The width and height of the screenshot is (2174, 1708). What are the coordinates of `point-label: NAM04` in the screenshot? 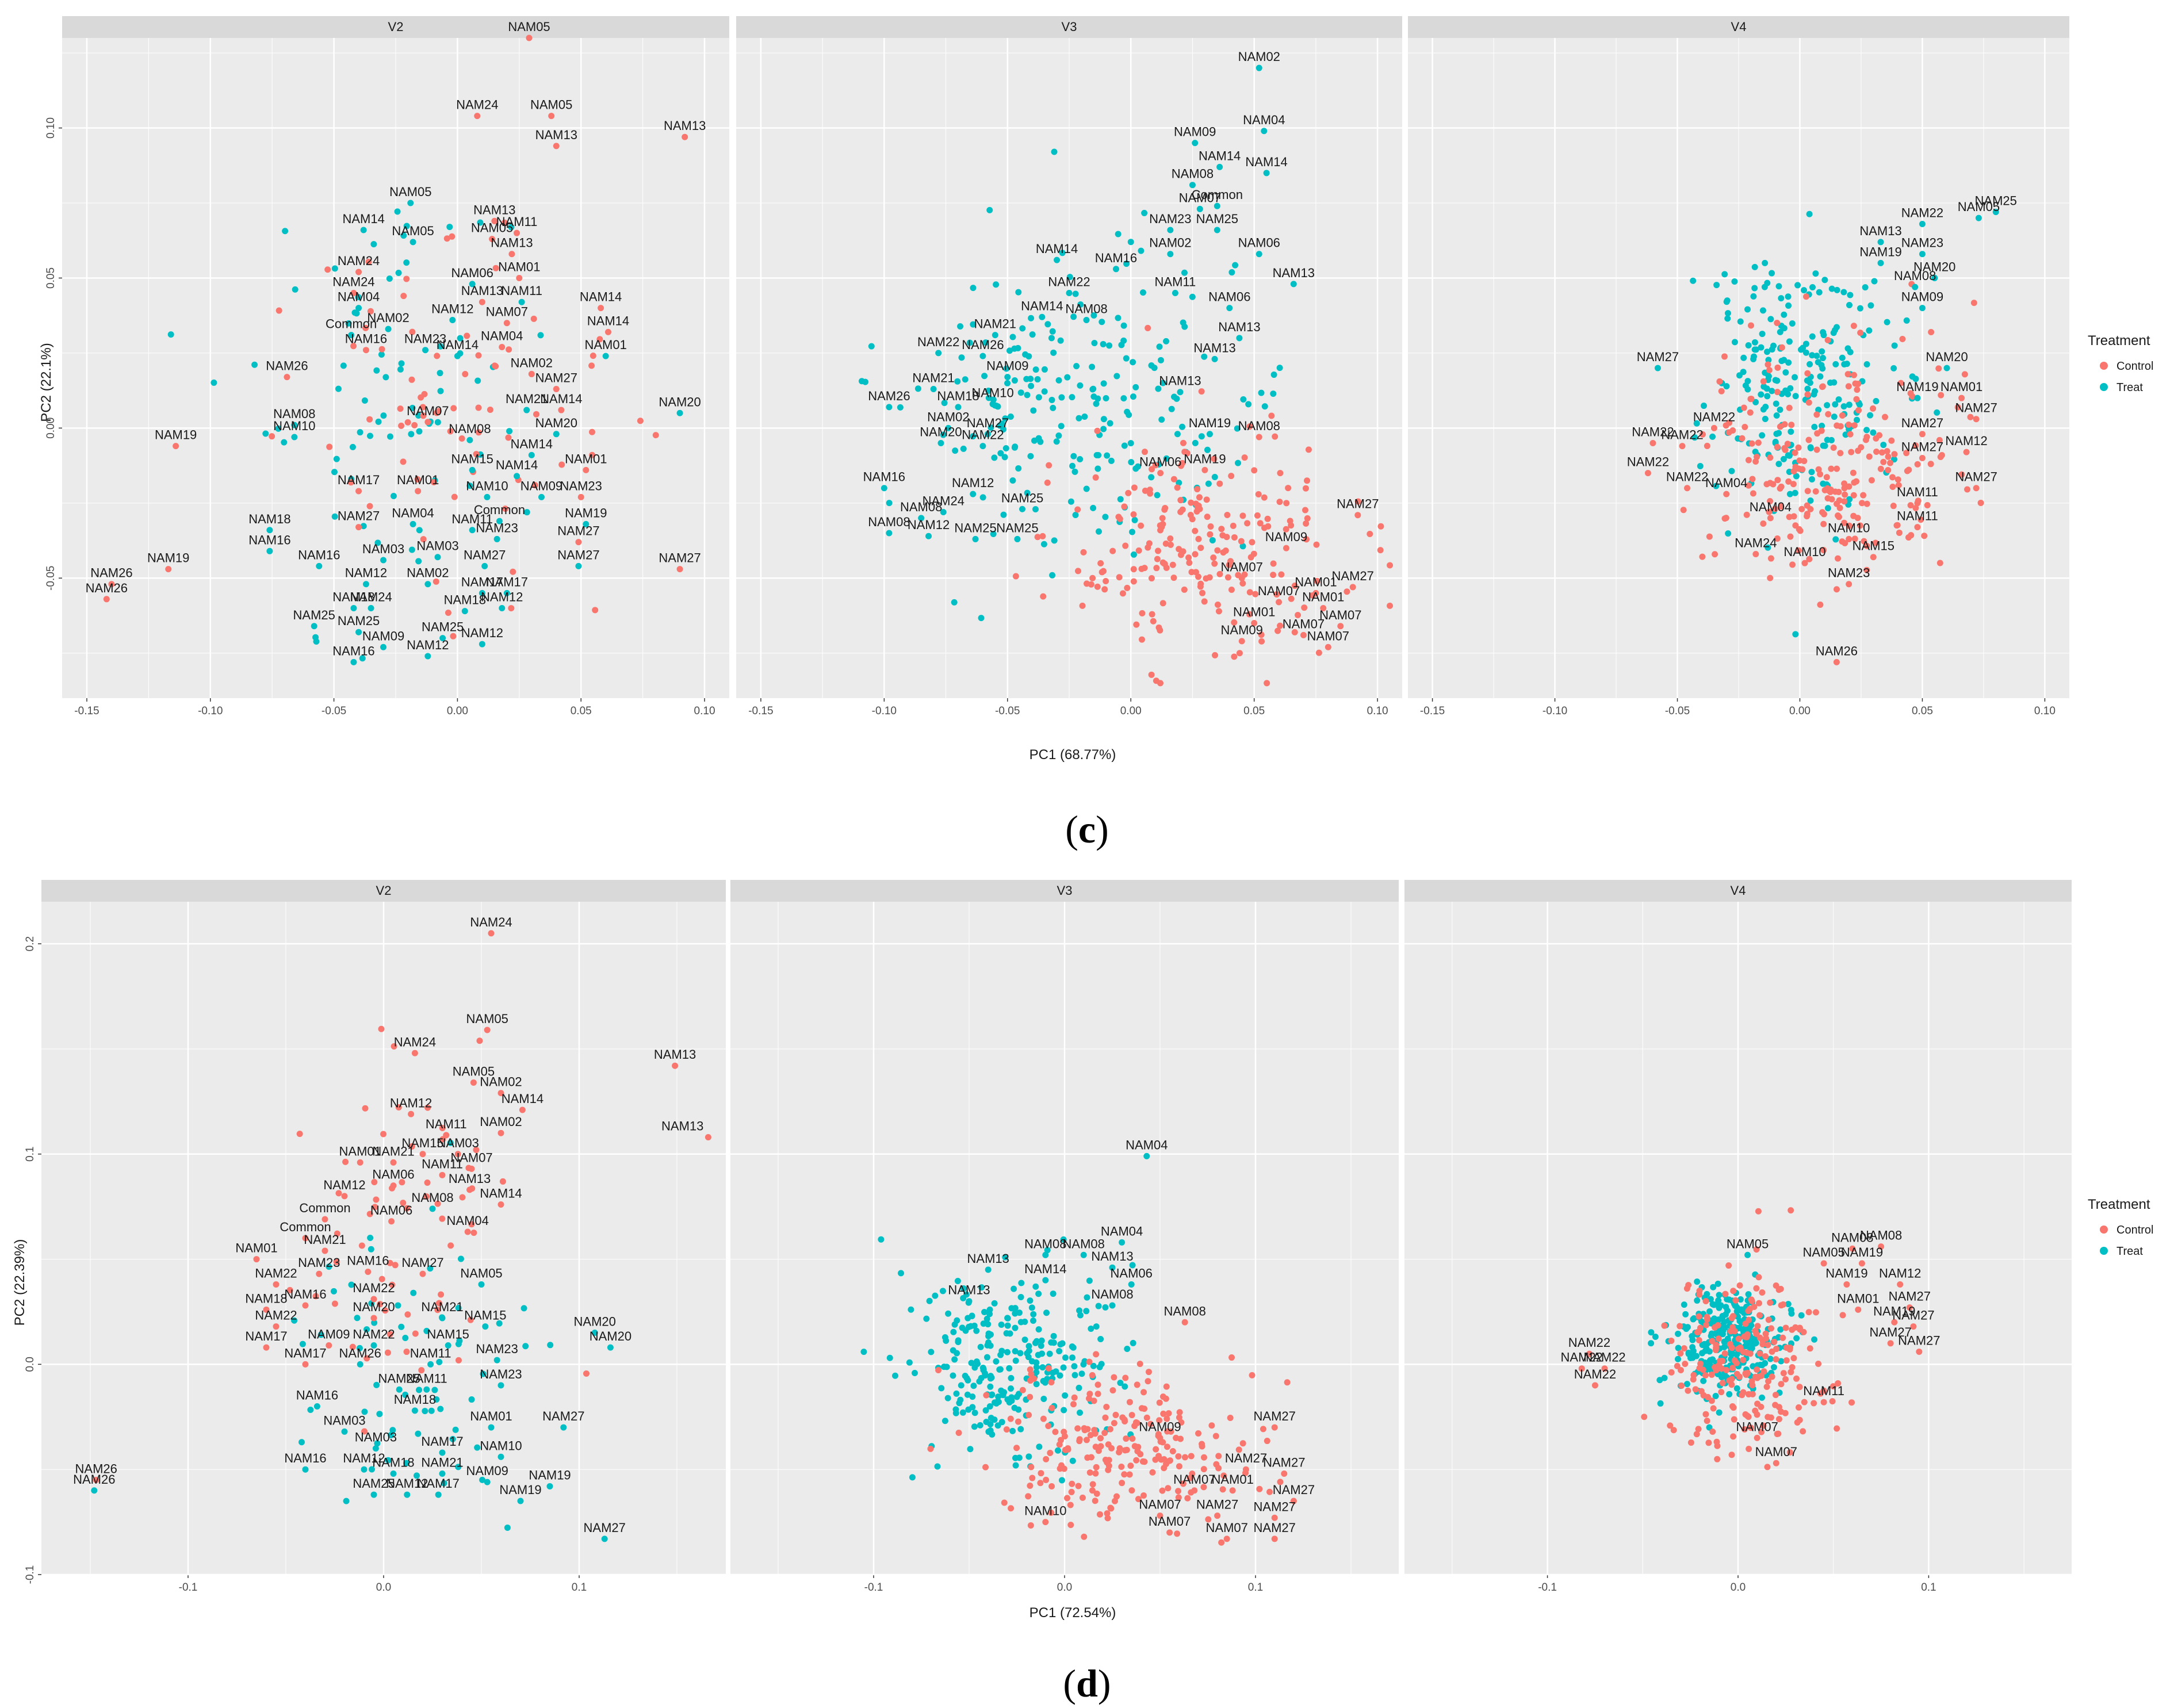 It's located at (502, 335).